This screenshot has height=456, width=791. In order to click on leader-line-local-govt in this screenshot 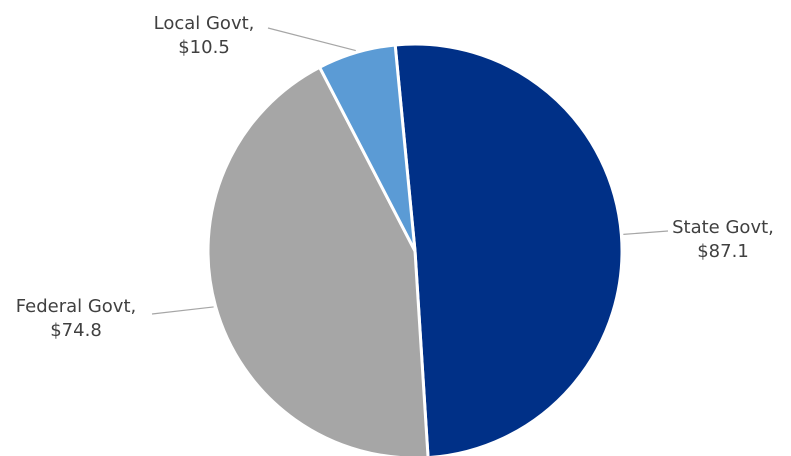, I will do `click(311, 39)`.